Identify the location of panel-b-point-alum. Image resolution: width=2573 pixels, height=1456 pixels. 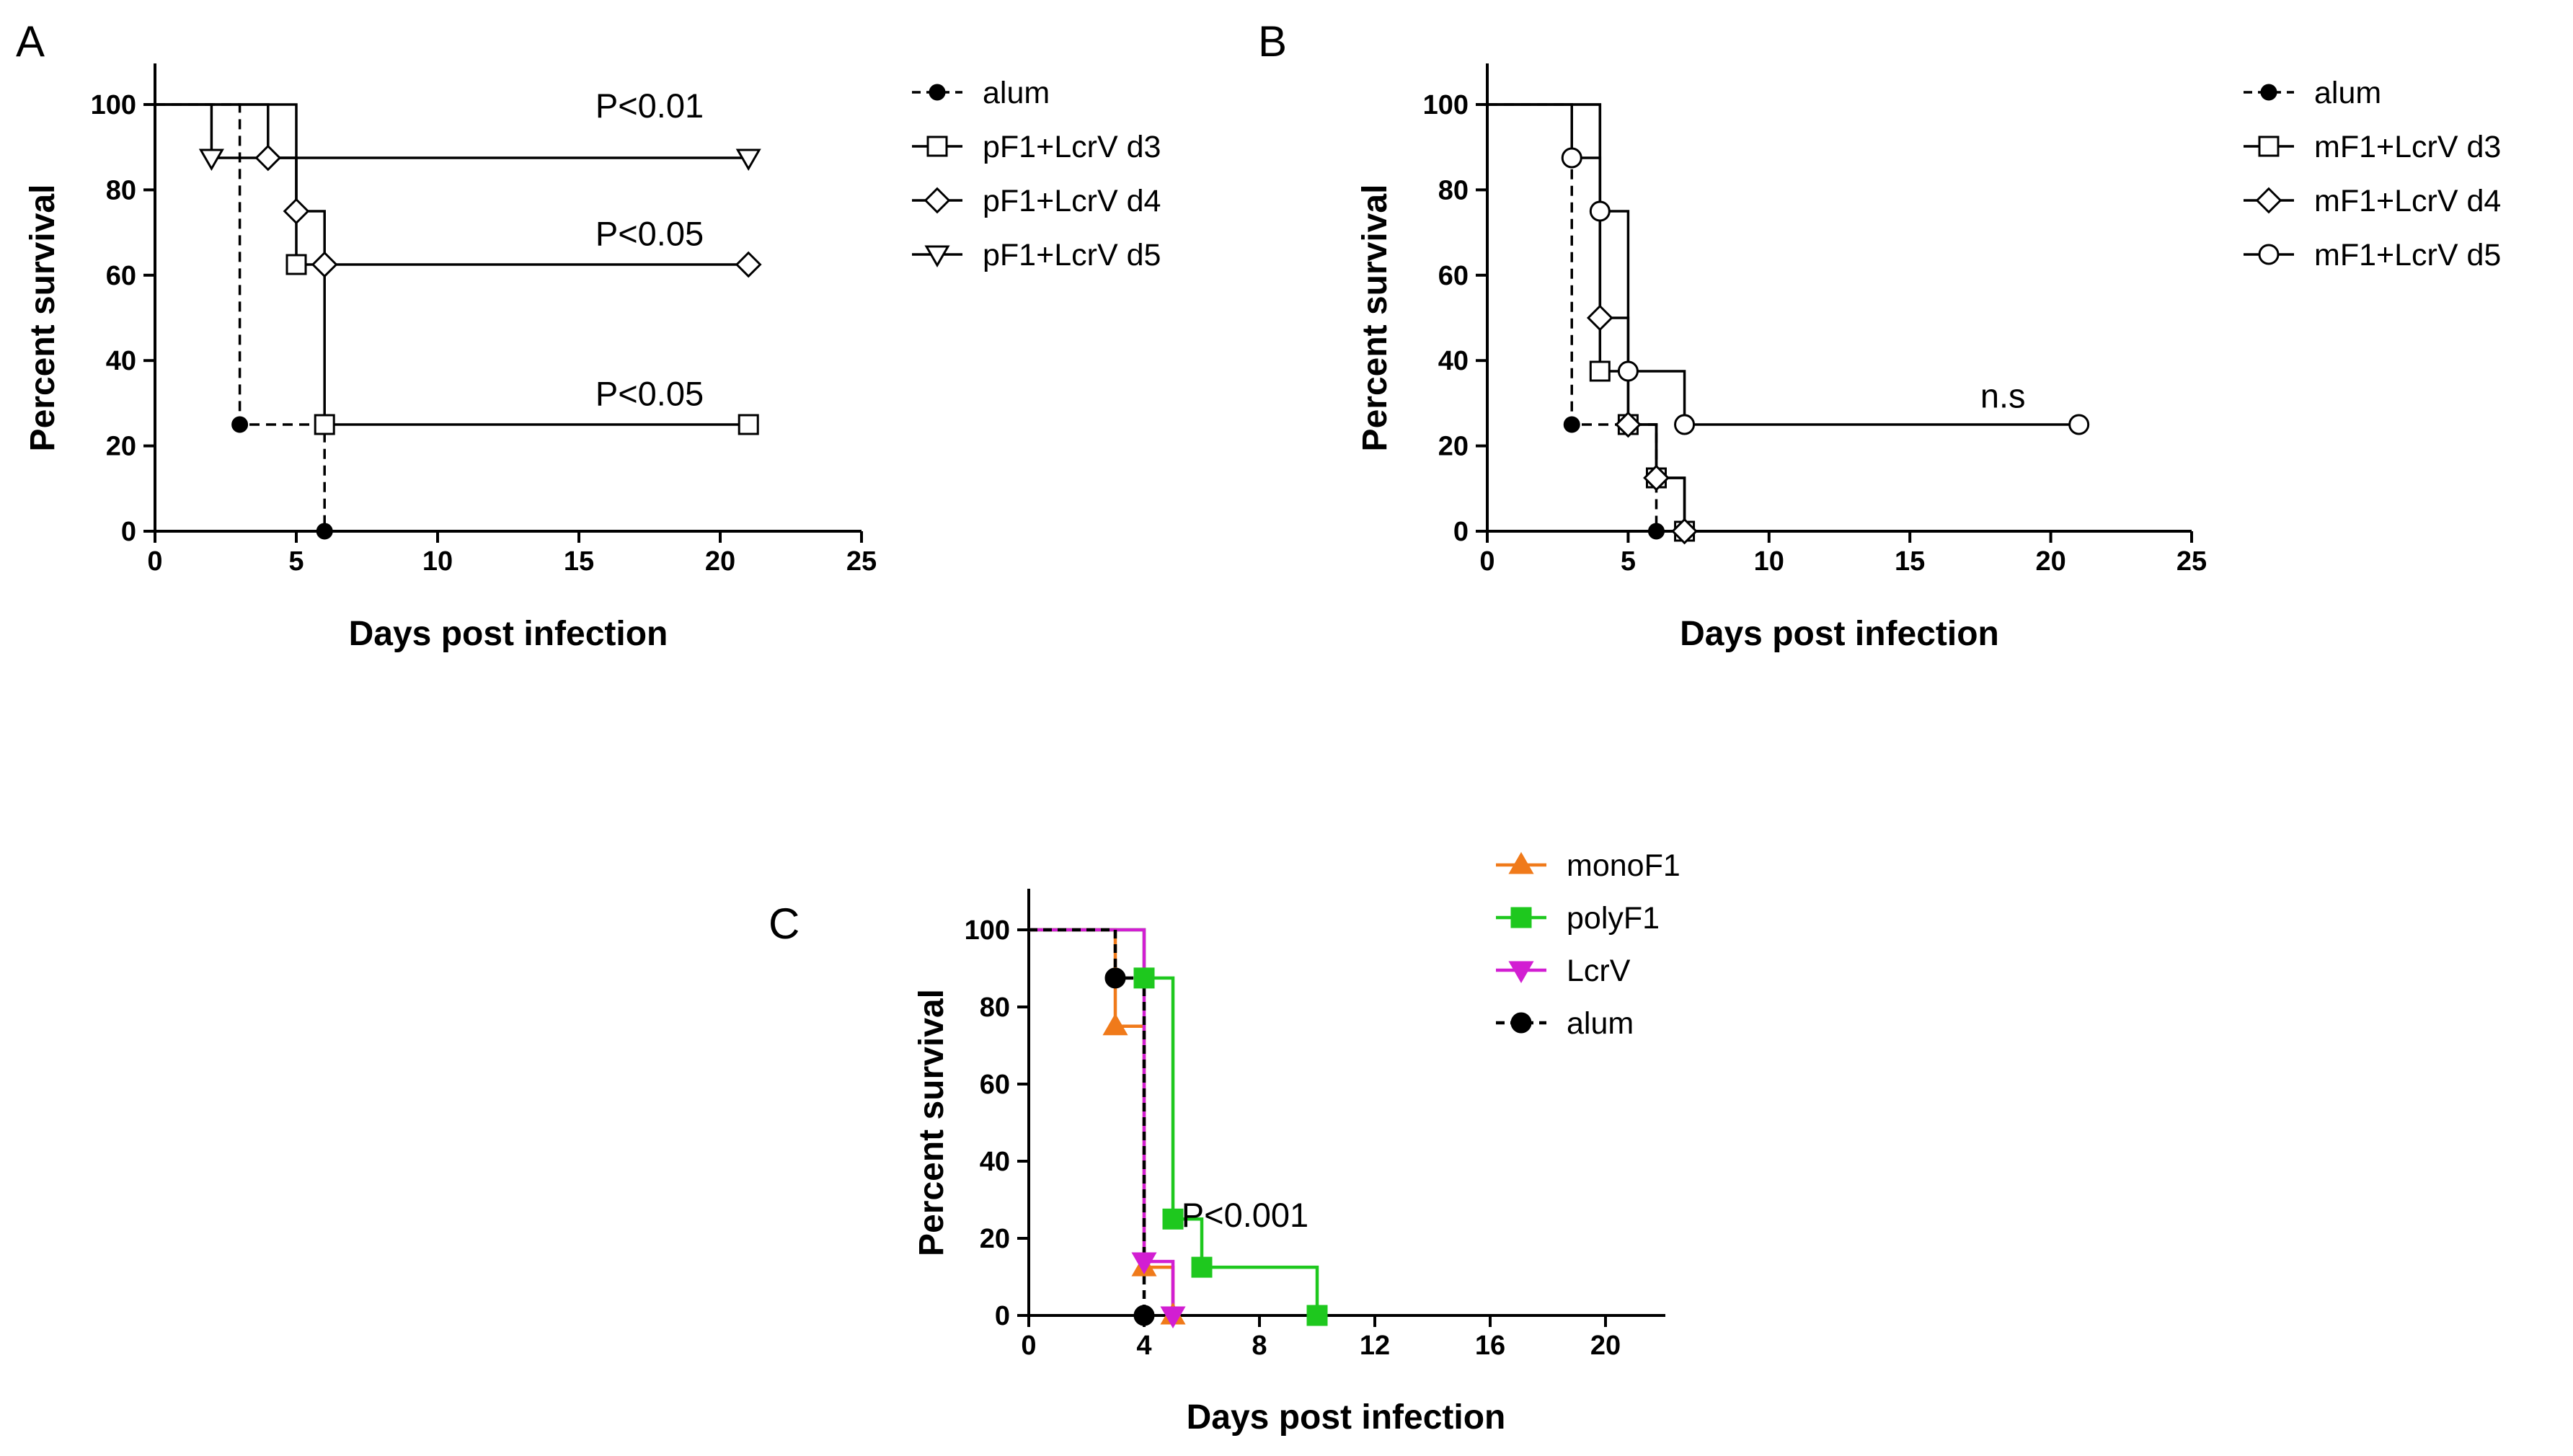
(1571, 424).